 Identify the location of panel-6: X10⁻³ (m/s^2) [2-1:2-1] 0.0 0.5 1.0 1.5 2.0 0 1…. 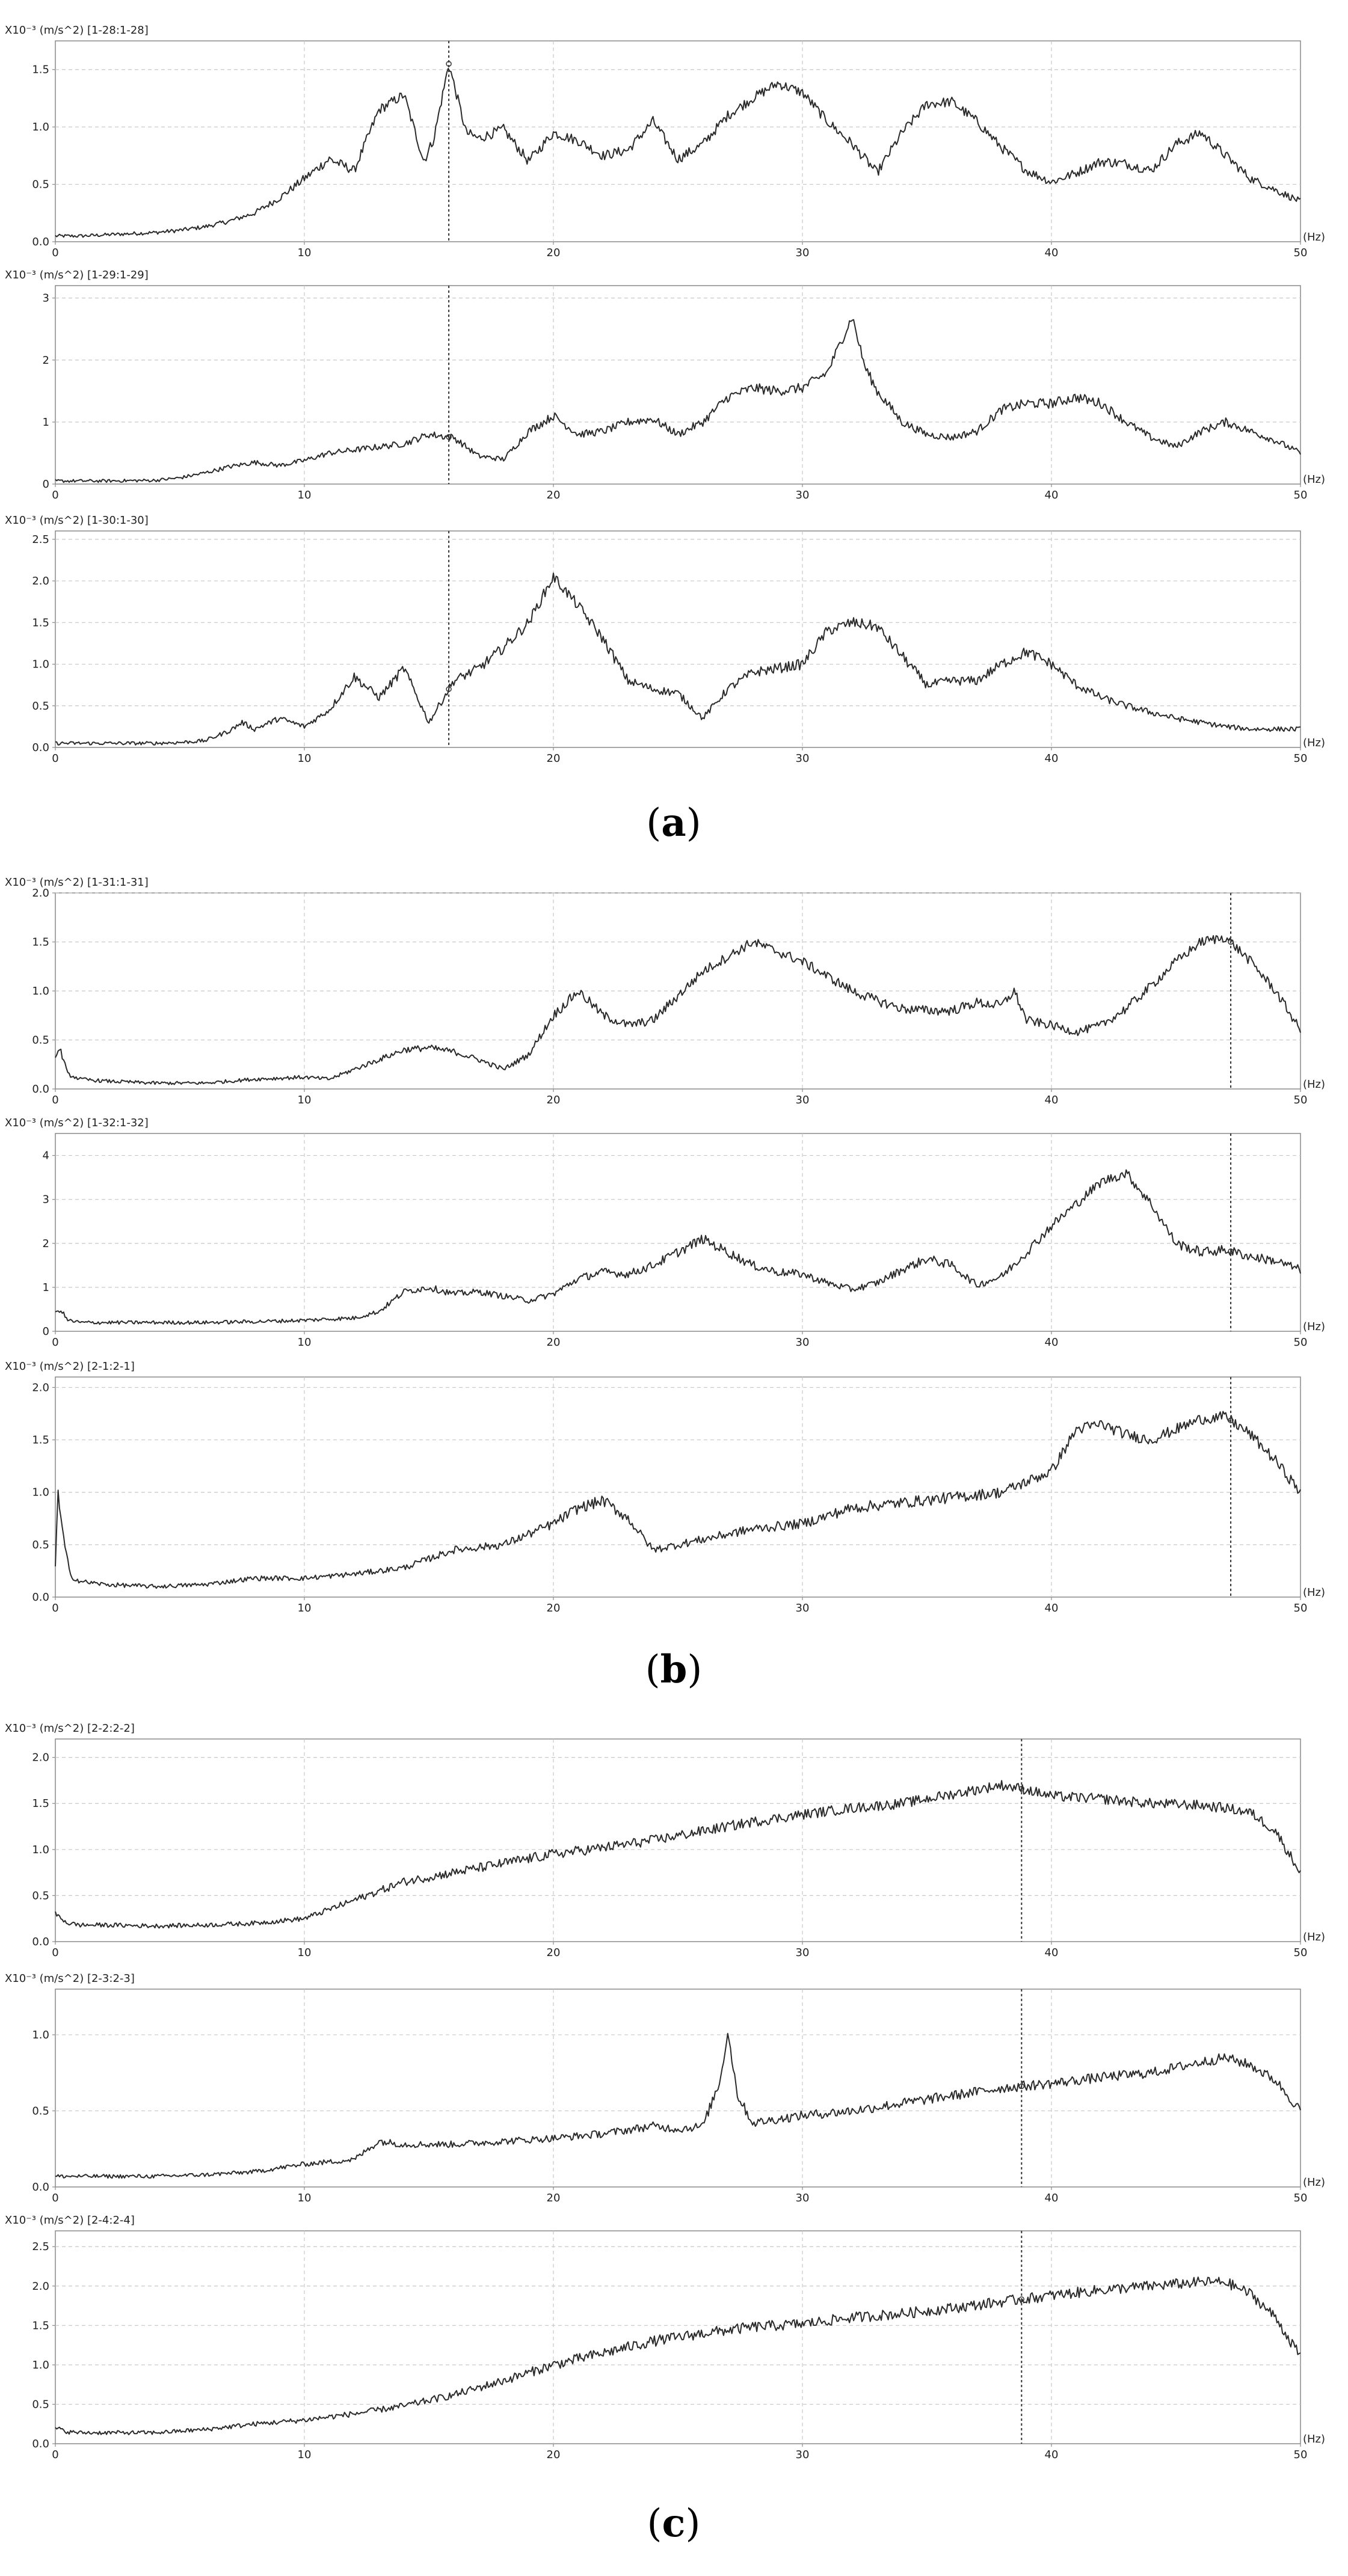
(665, 1487).